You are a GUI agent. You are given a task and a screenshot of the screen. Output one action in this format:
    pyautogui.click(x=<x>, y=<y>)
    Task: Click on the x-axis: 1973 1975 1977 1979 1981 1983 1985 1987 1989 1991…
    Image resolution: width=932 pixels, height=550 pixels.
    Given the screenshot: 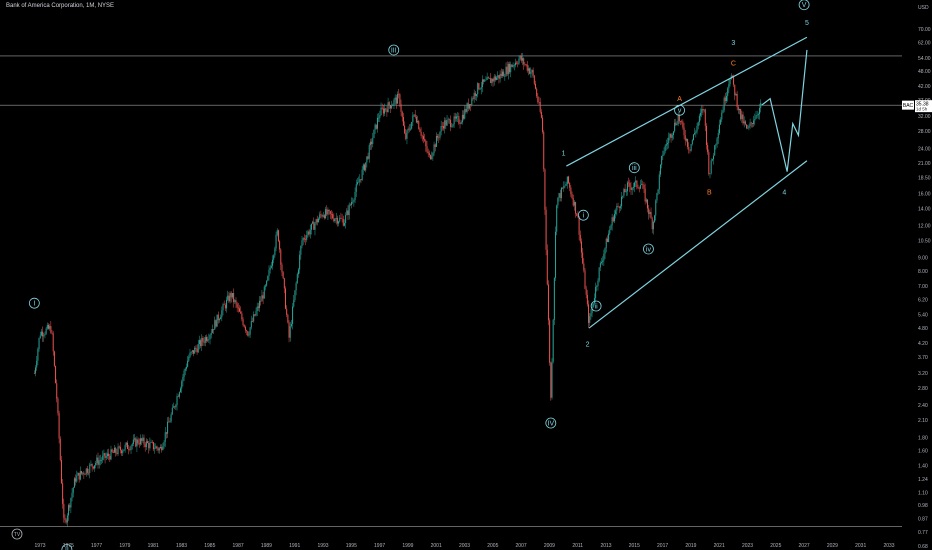 What is the action you would take?
    pyautogui.click(x=464, y=546)
    